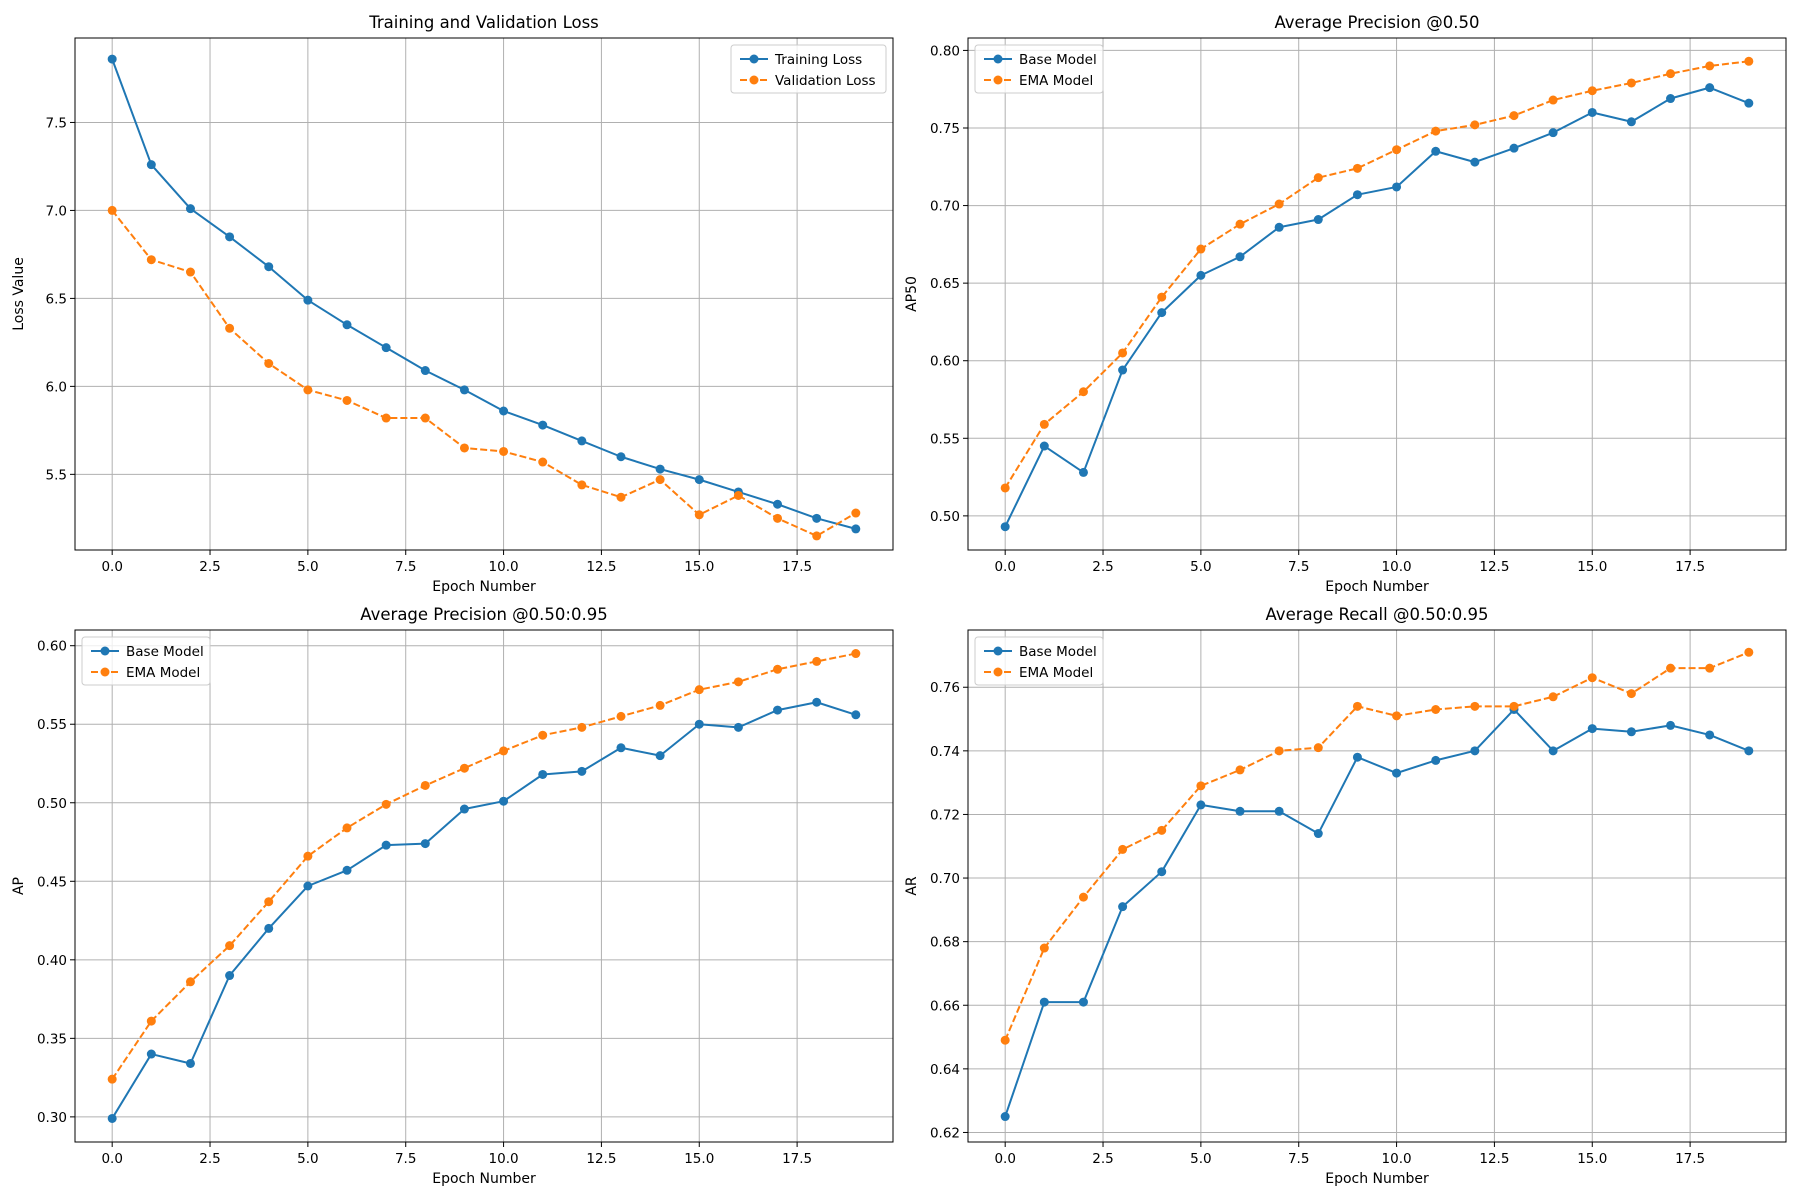  What do you see at coordinates (56, 299) in the screenshot?
I see `loss-y-tick-label: 6.5` at bounding box center [56, 299].